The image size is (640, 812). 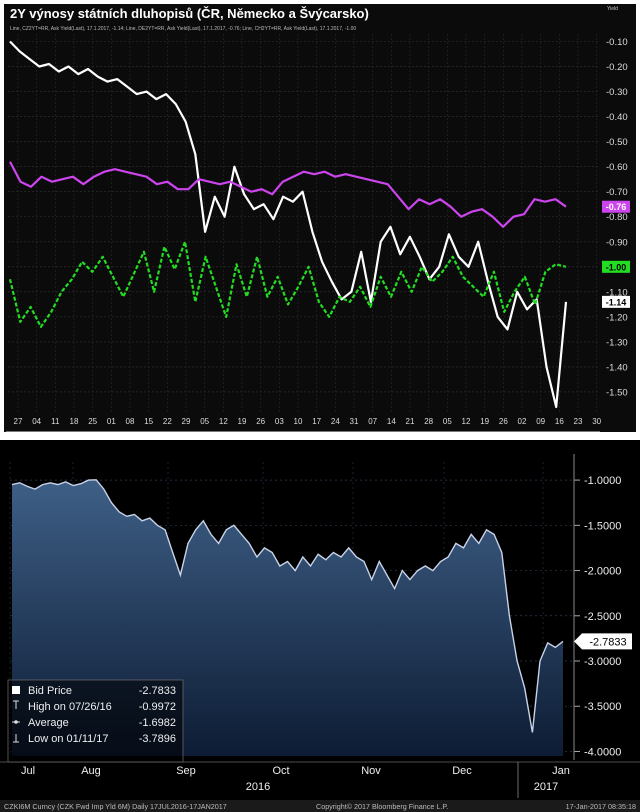 I want to click on series-line-de2yt-rr, so click(x=288, y=194).